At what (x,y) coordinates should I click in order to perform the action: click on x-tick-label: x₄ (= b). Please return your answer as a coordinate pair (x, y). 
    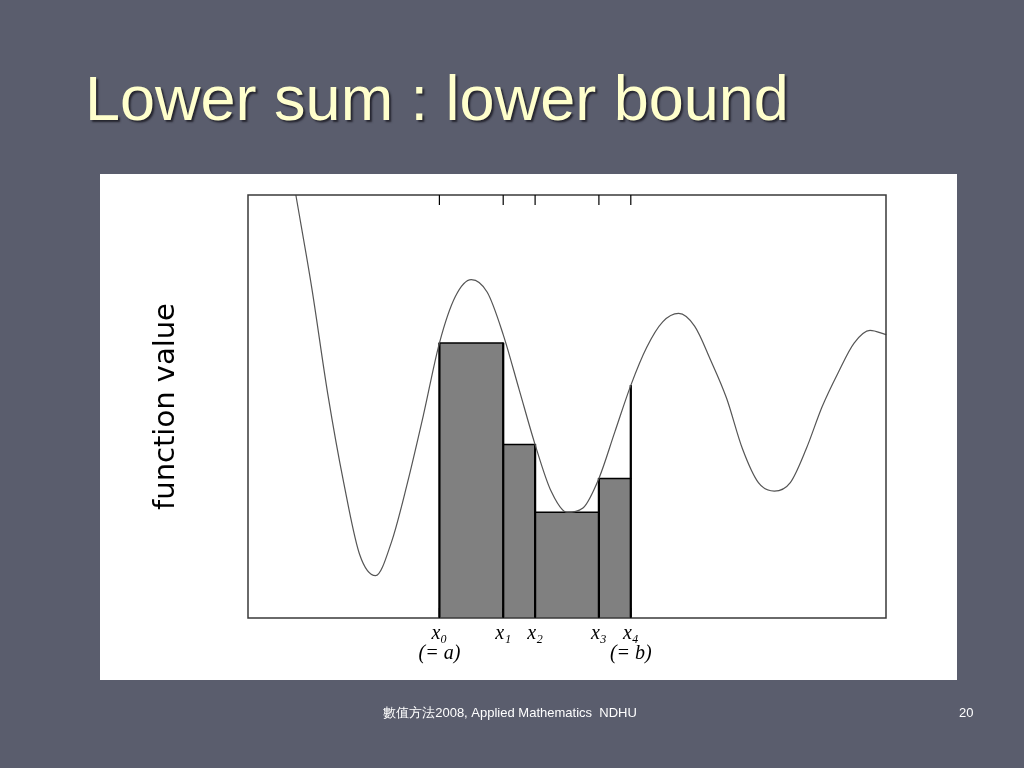
    Looking at the image, I should click on (631, 643).